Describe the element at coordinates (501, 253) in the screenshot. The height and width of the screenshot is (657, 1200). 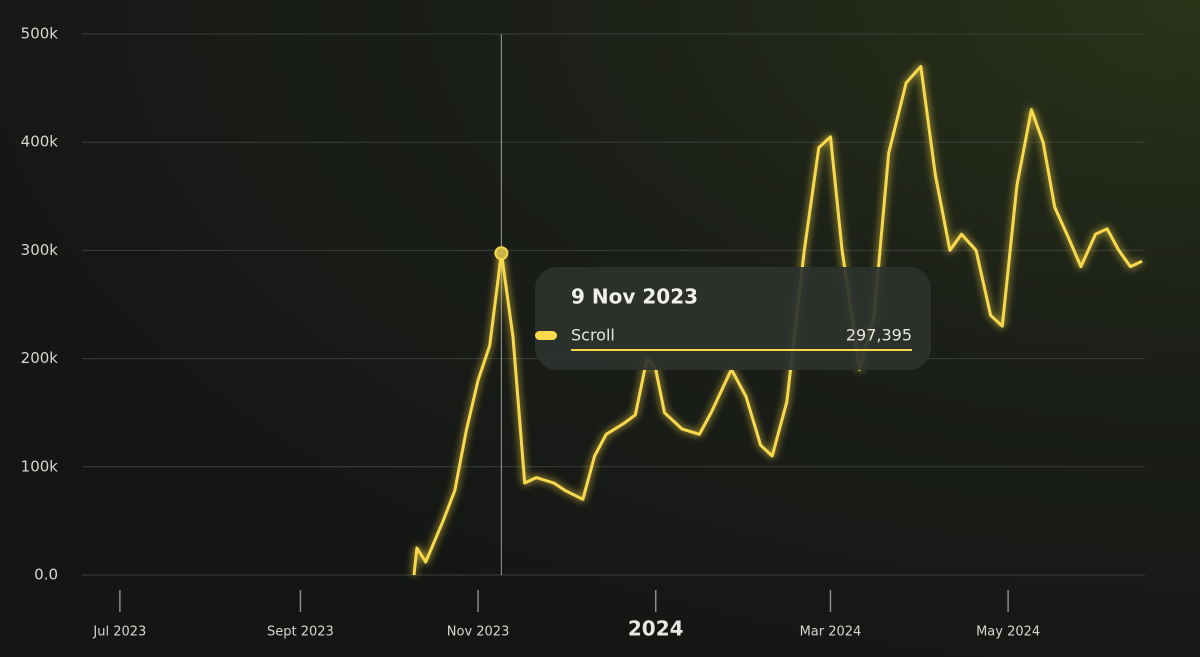
I see `hover-point` at that location.